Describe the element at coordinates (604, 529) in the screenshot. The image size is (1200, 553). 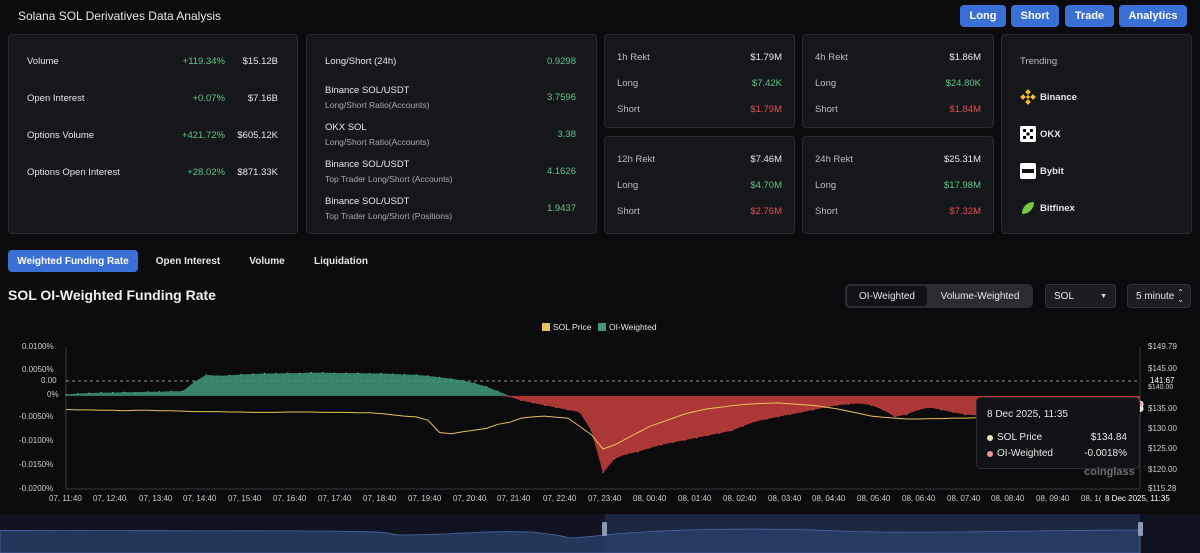
I see `navigator-handle-left` at that location.